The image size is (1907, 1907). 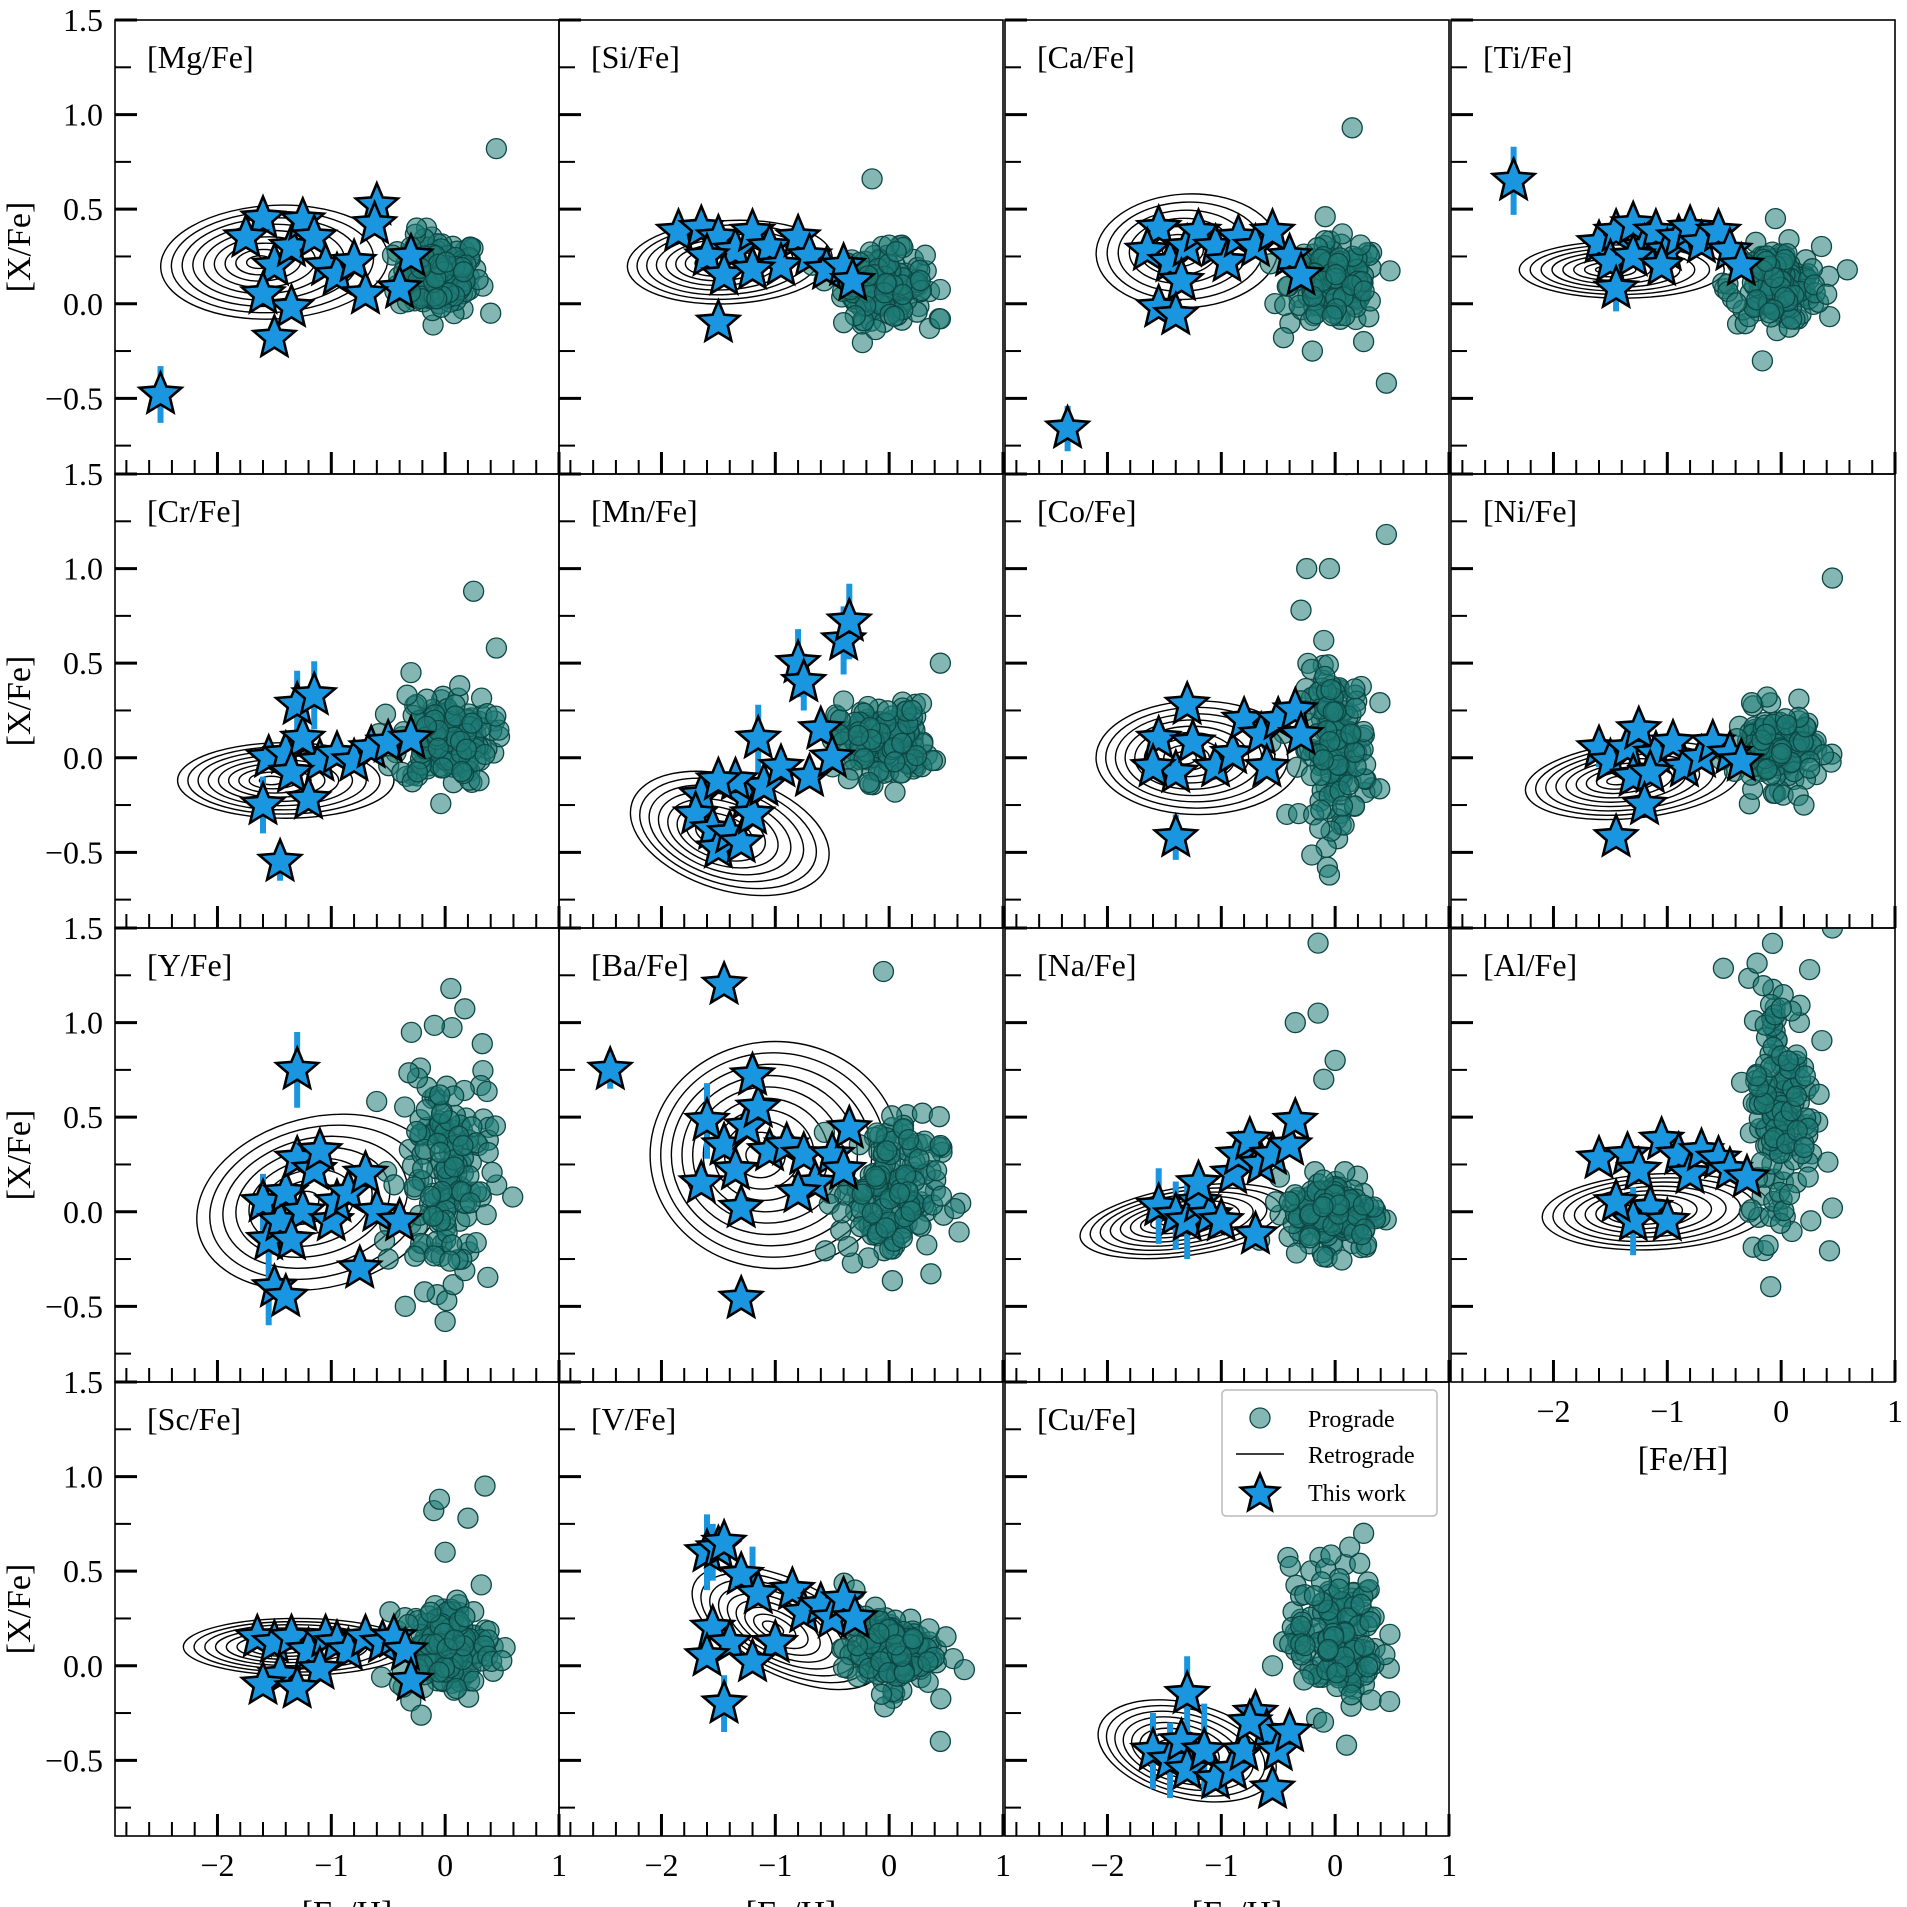 I want to click on legend-star-marker, so click(x=1260, y=1491).